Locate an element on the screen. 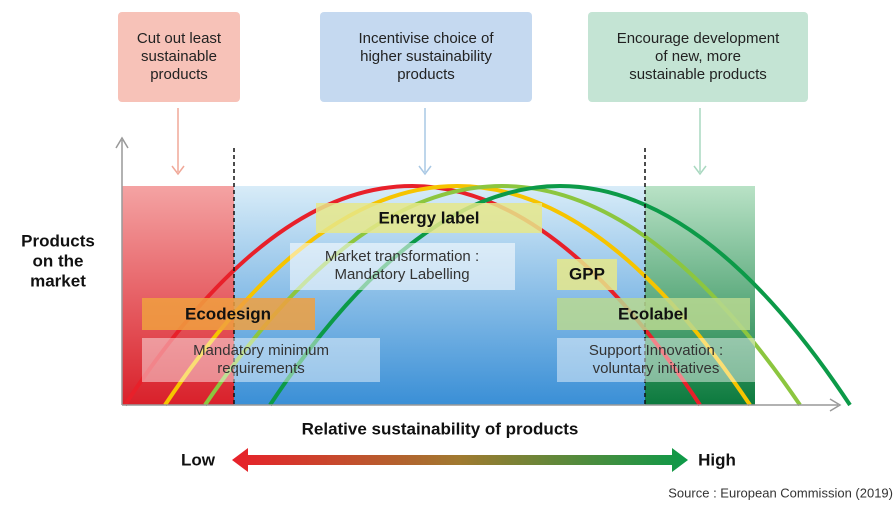 The width and height of the screenshot is (896, 505). source: Source : European Commission (2019) is located at coordinates (780, 492).